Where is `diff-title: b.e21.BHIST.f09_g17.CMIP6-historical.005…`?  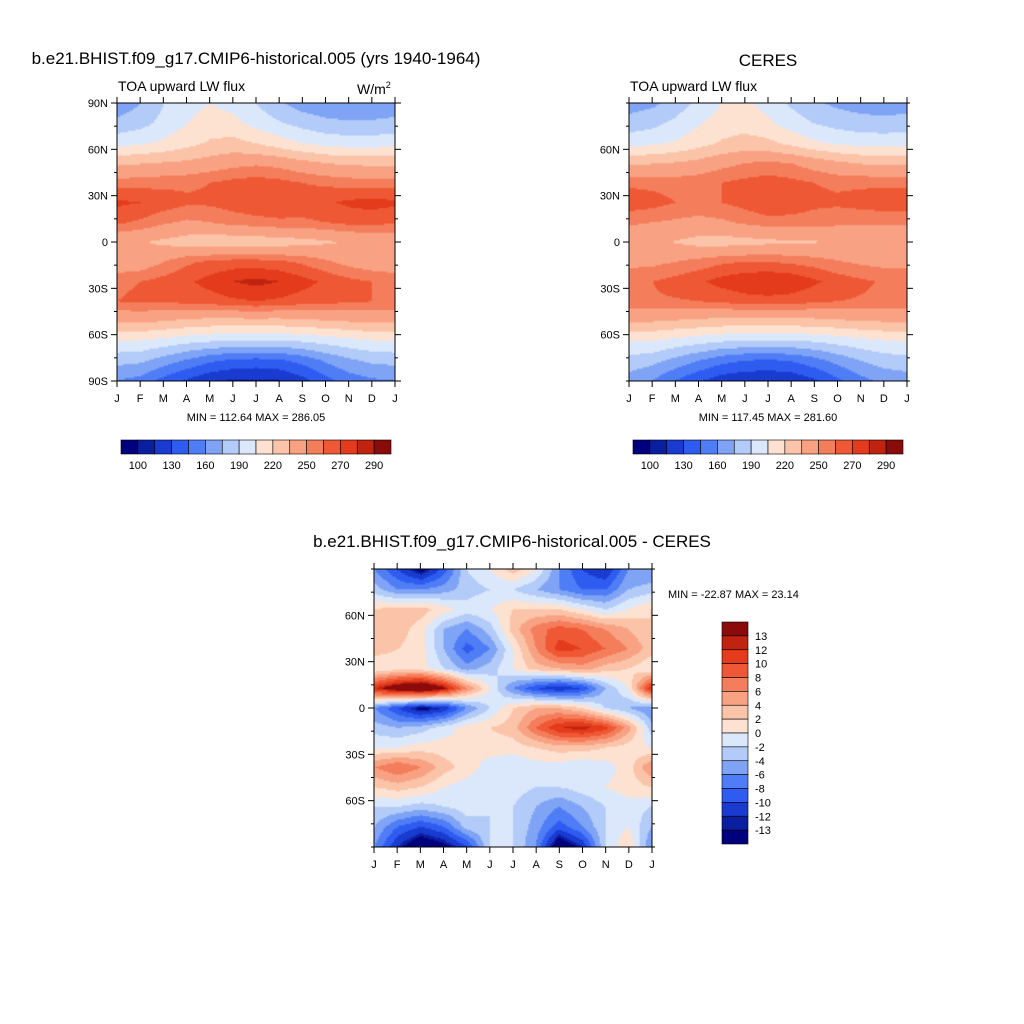 diff-title: b.e21.BHIST.f09_g17.CMIP6-historical.005… is located at coordinates (512, 541).